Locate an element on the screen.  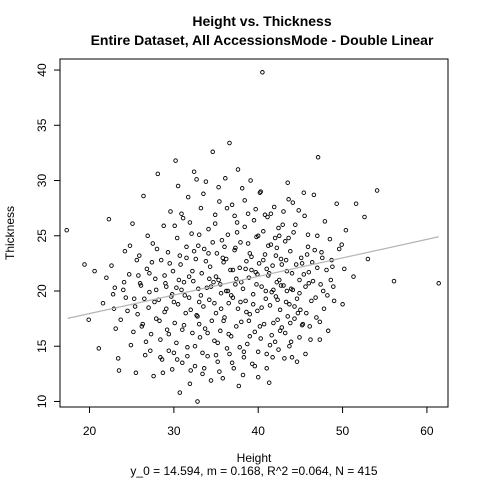
y-tick-label: 35 is located at coordinates (42, 125).